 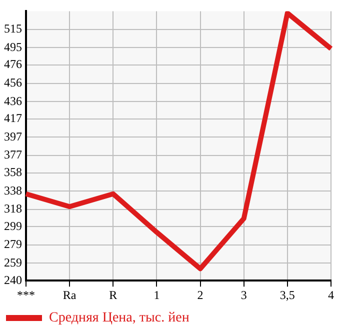 What do you see at coordinates (13, 47) in the screenshot?
I see `y-tick-label: 495` at bounding box center [13, 47].